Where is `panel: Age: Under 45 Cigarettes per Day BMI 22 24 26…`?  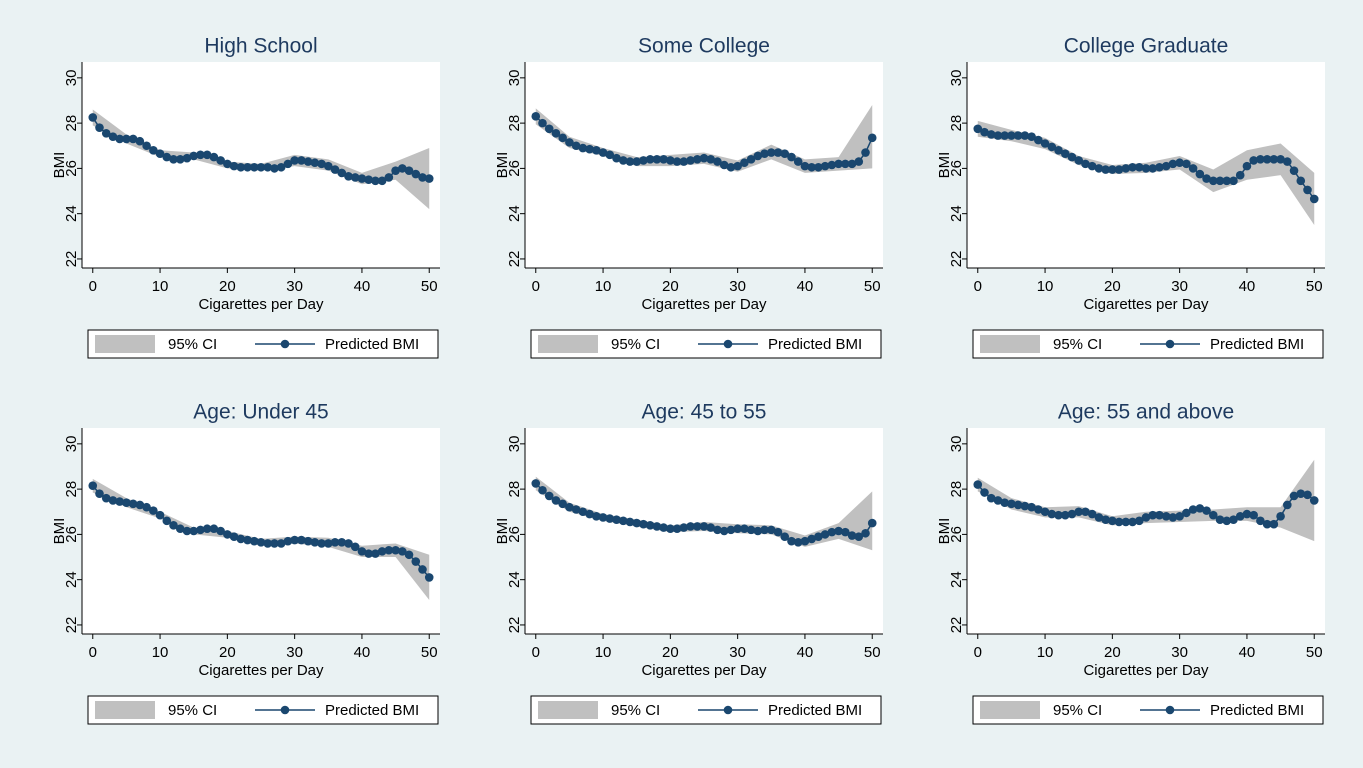 panel: Age: Under 45 Cigarettes per Day BMI 22 24 26… is located at coordinates (245, 563).